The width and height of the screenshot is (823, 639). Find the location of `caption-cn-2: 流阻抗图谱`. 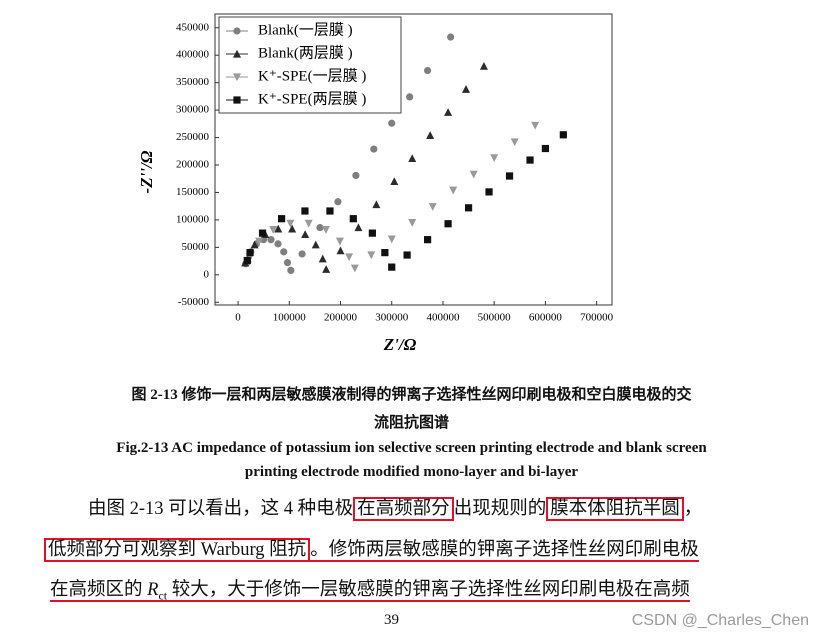

caption-cn-2: 流阻抗图谱 is located at coordinates (411, 423).